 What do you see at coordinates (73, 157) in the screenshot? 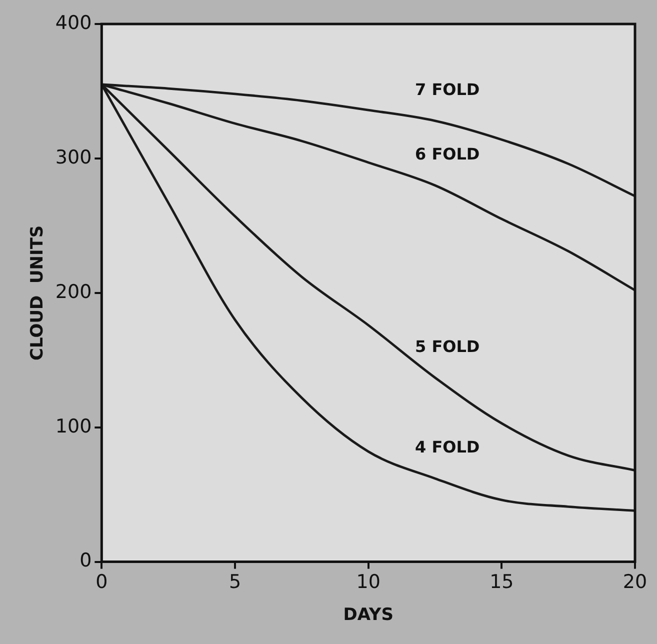
I see `y-tick-label: 300` at bounding box center [73, 157].